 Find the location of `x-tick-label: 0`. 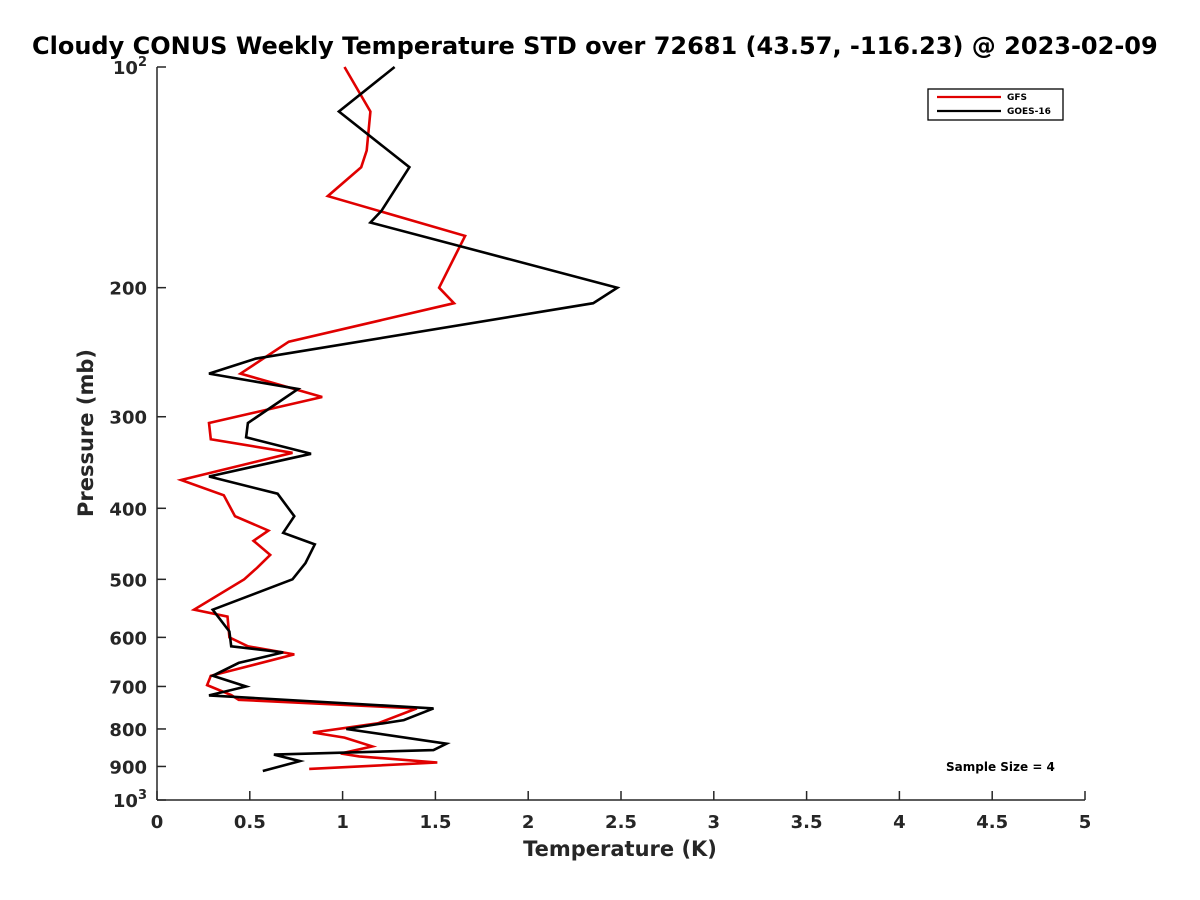

x-tick-label: 0 is located at coordinates (157, 822).